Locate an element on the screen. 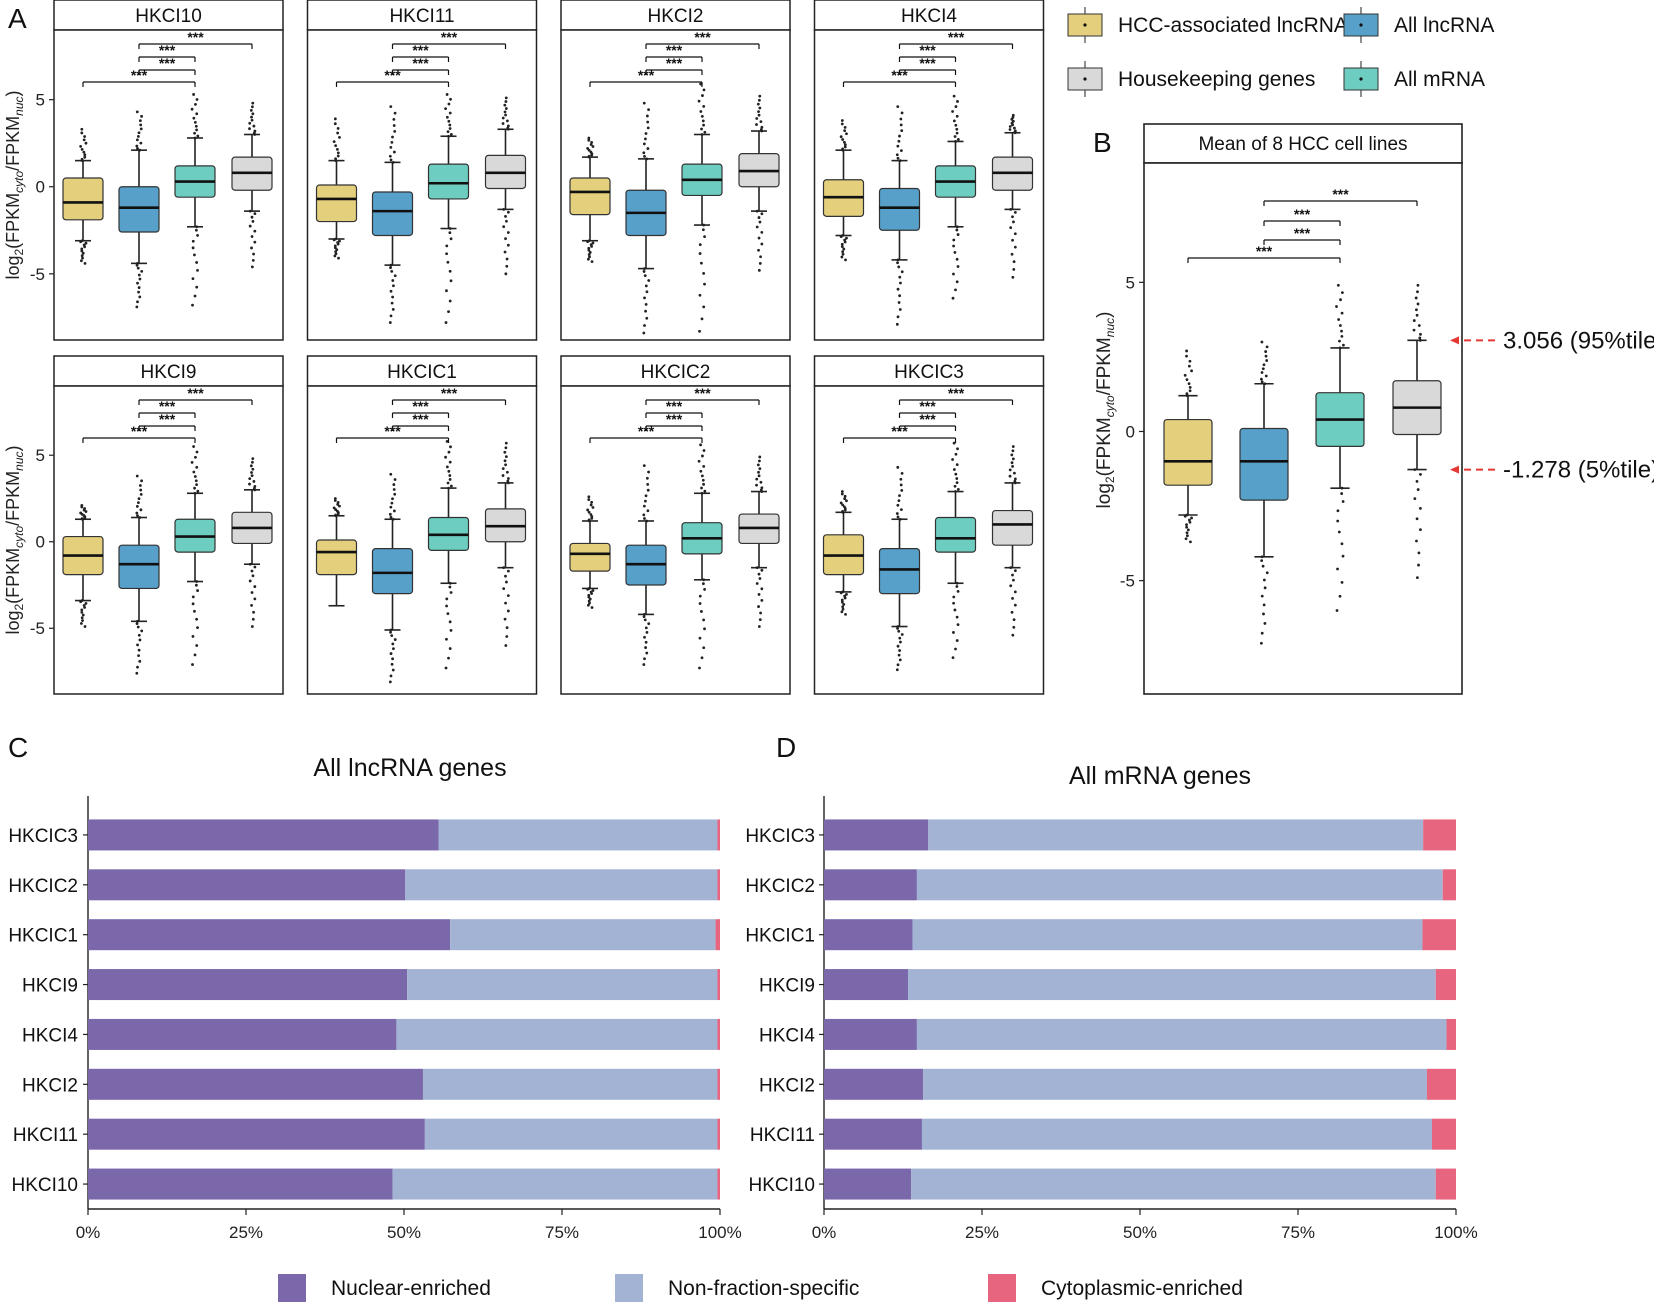  significance-bracket-hkci2: *** is located at coordinates (674, 65).